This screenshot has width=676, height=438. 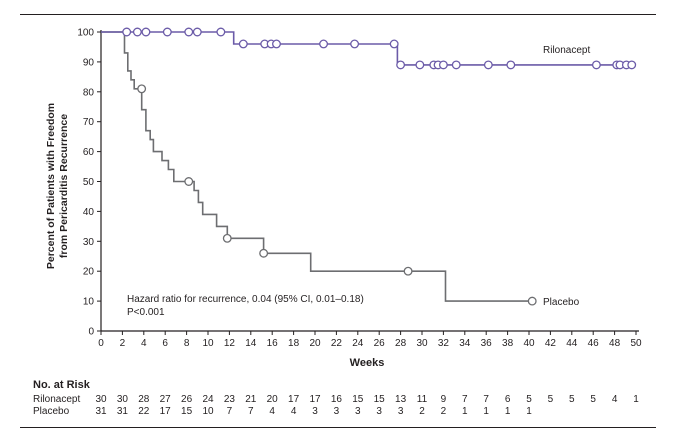 What do you see at coordinates (91, 332) in the screenshot?
I see `y-tick-label: 0` at bounding box center [91, 332].